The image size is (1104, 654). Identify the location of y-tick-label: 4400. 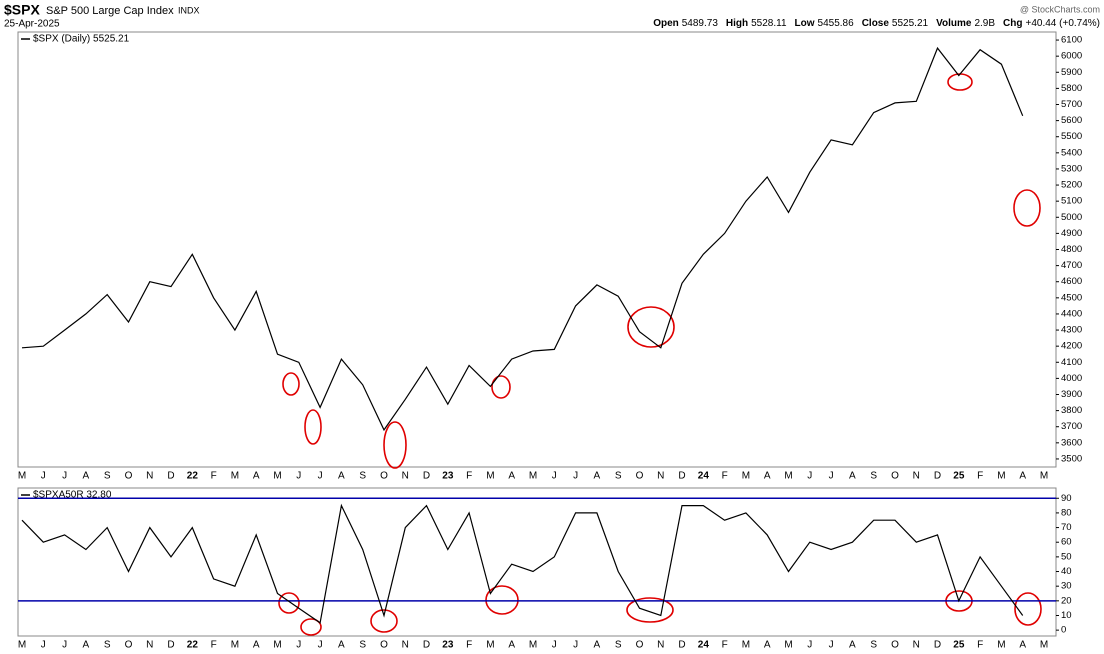
(1071, 313).